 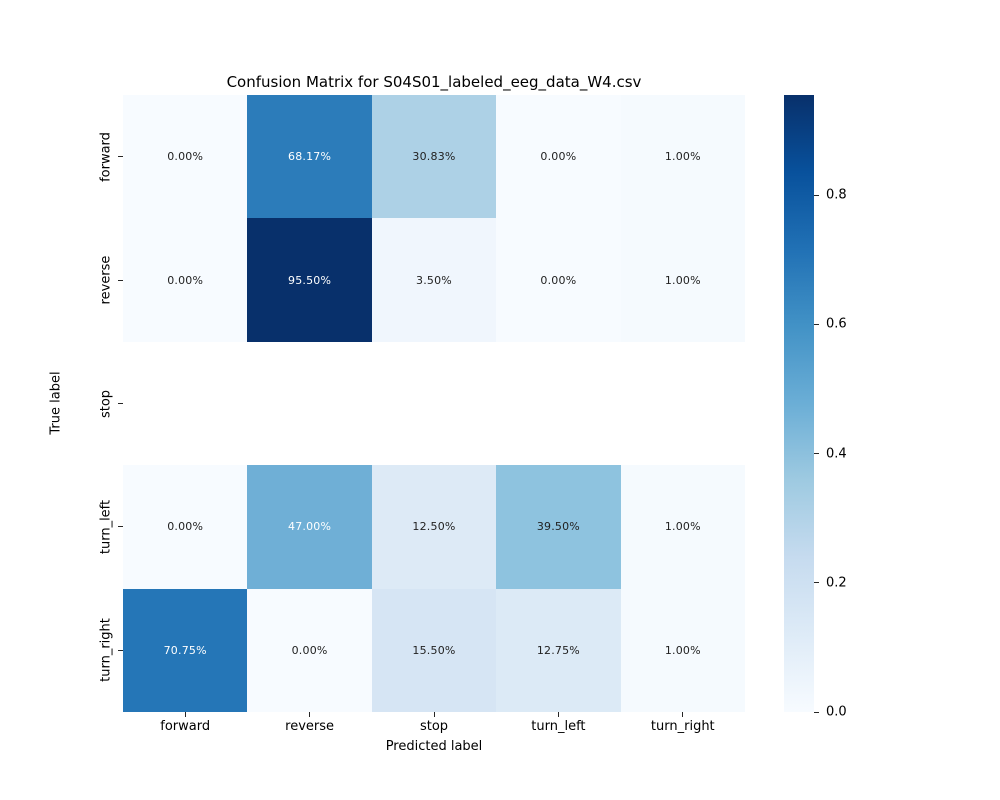 What do you see at coordinates (434, 157) in the screenshot?
I see `heatmap-cell-forward-stop: 30.83%` at bounding box center [434, 157].